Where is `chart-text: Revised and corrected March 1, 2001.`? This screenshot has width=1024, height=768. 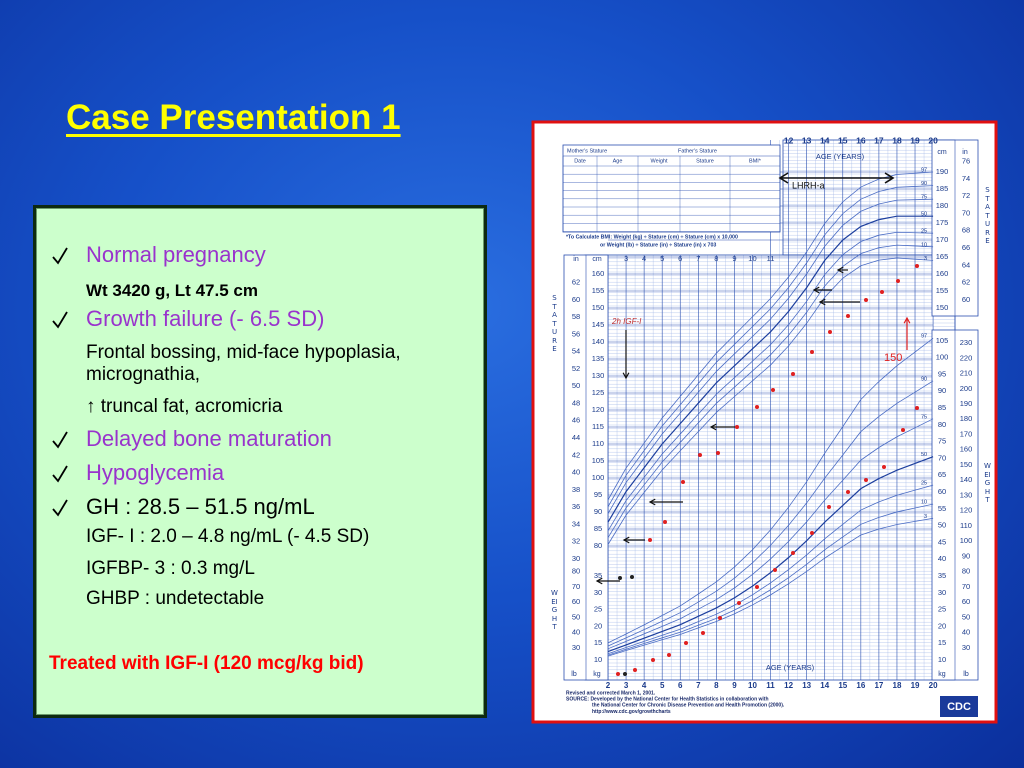 chart-text: Revised and corrected March 1, 2001. is located at coordinates (611, 693).